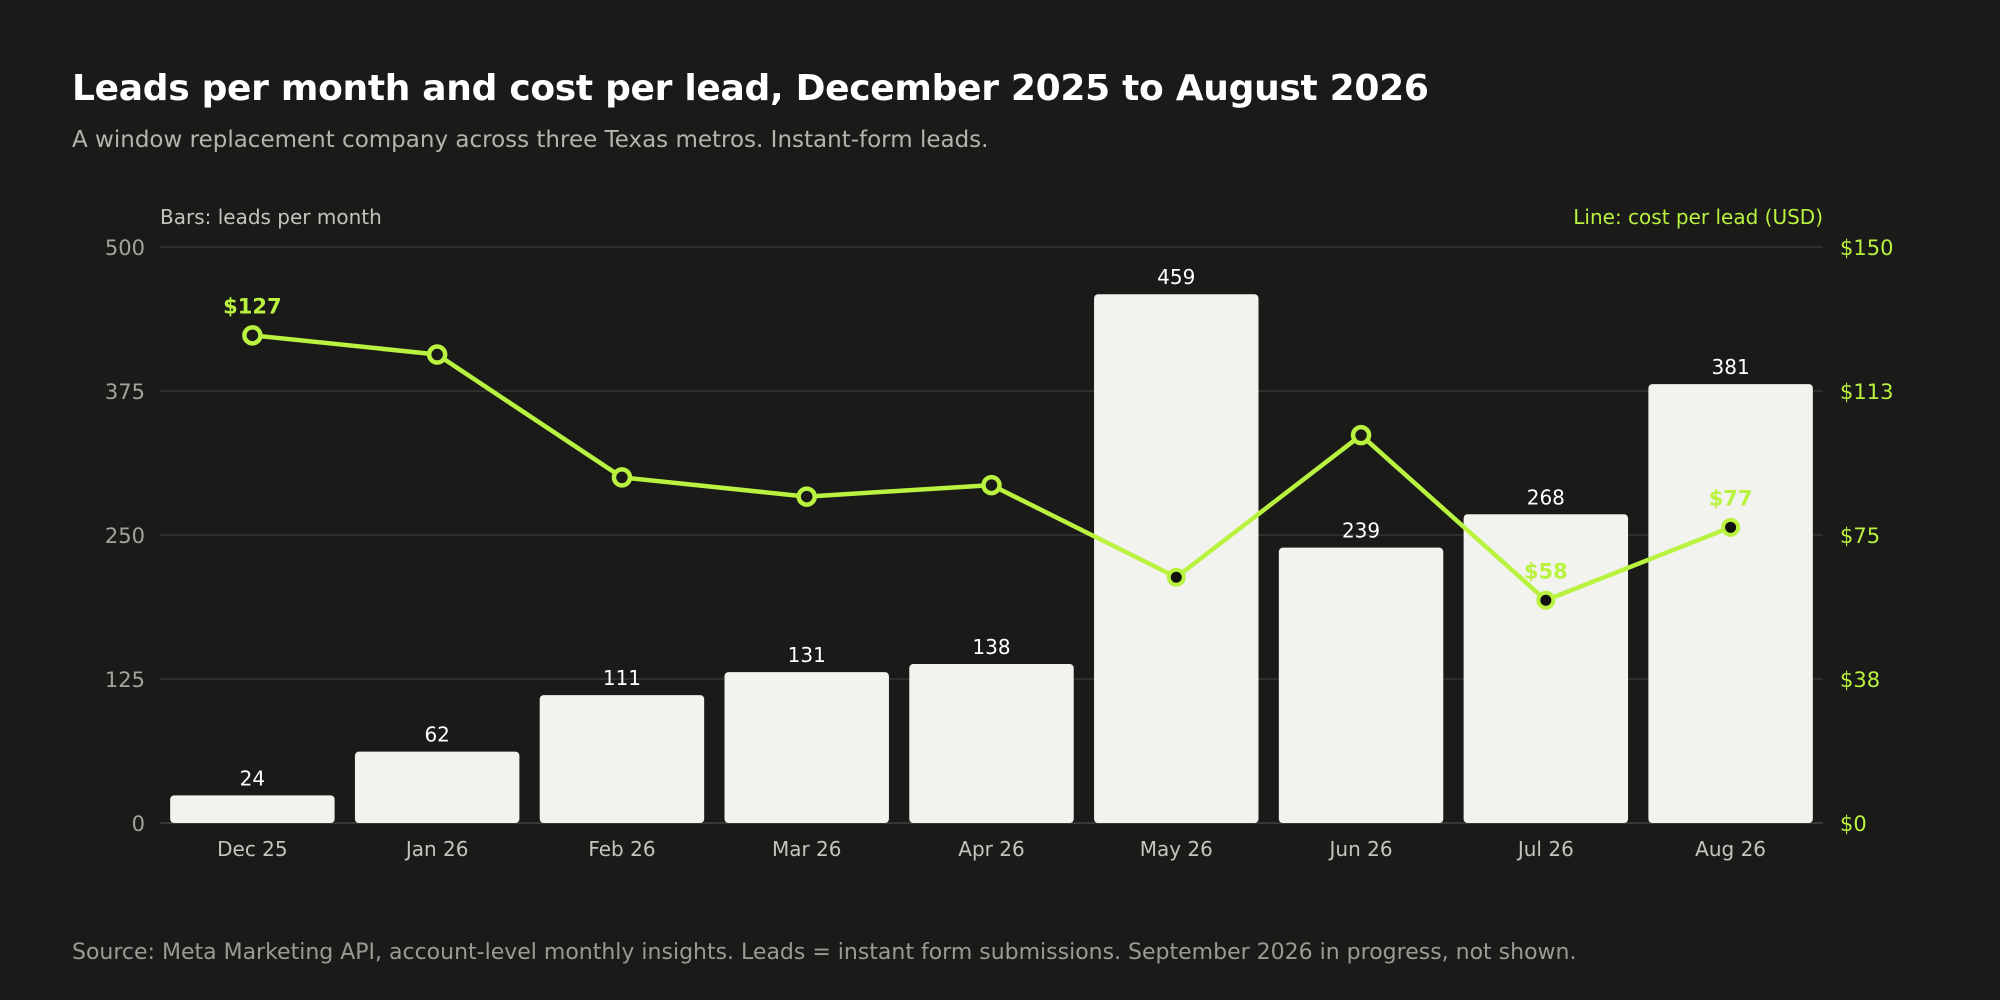 This screenshot has height=1000, width=2000. I want to click on right-tick-label: $150, so click(1866, 248).